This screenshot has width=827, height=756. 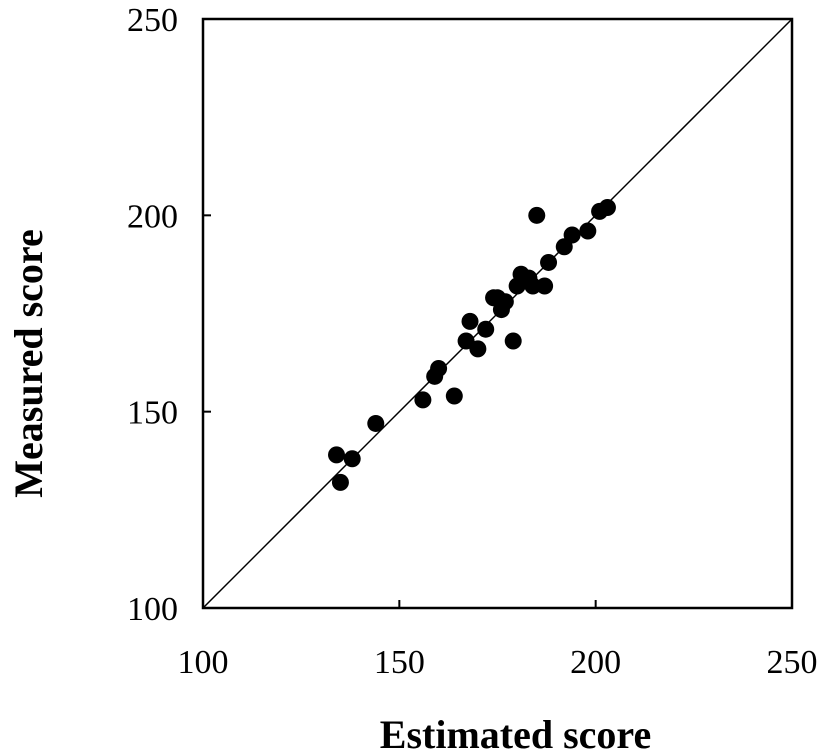 What do you see at coordinates (595, 662) in the screenshot?
I see `x-tick-label: 200` at bounding box center [595, 662].